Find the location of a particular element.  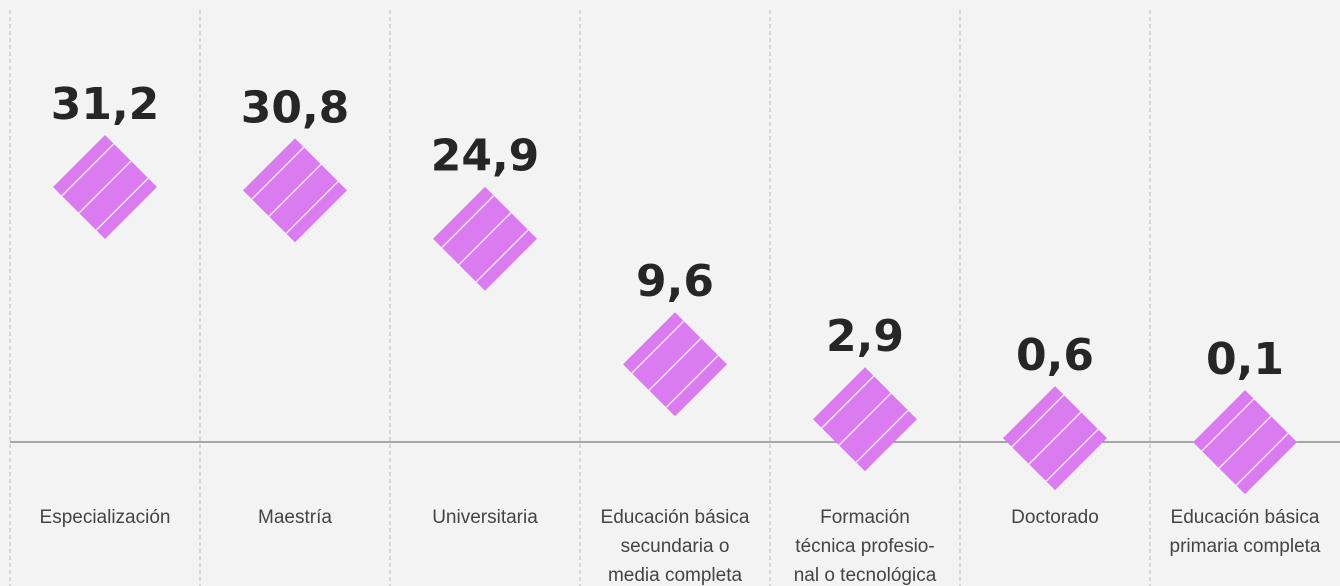

category-label: nal o tecnológica is located at coordinates (865, 575).